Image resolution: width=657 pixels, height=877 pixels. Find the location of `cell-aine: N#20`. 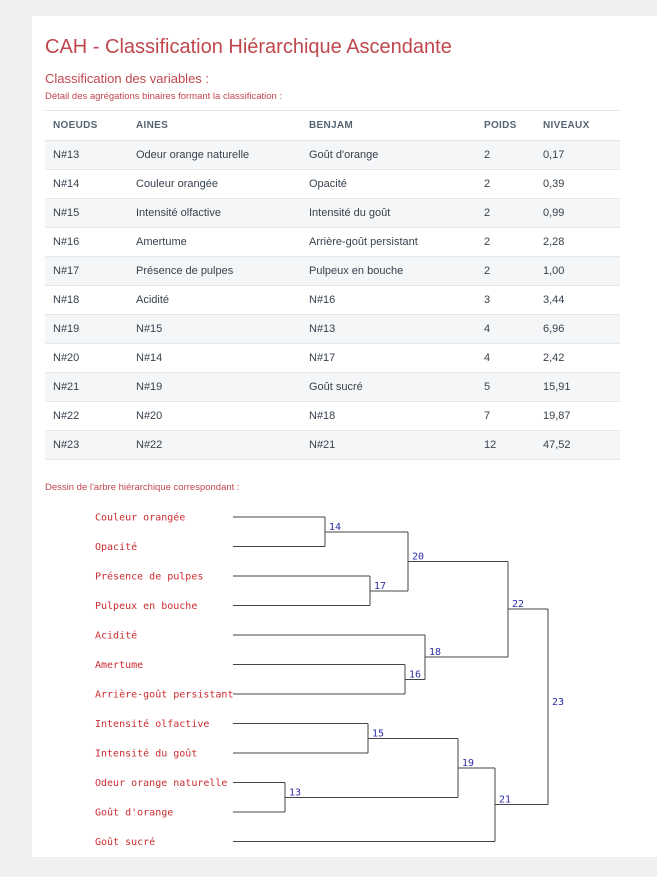

cell-aine: N#20 is located at coordinates (214, 416).